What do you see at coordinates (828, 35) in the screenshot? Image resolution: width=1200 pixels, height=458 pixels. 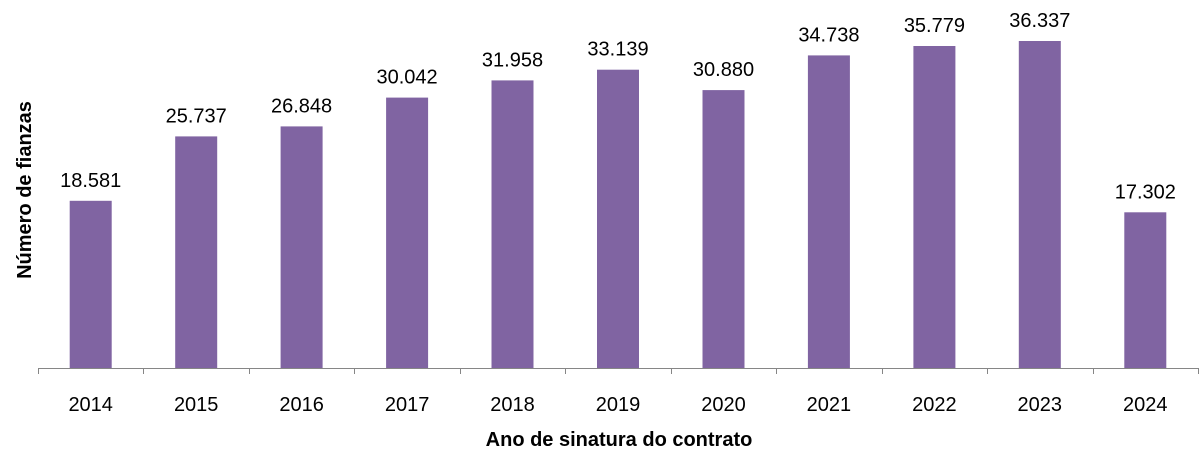 I see `data-label-2021: 34.738` at bounding box center [828, 35].